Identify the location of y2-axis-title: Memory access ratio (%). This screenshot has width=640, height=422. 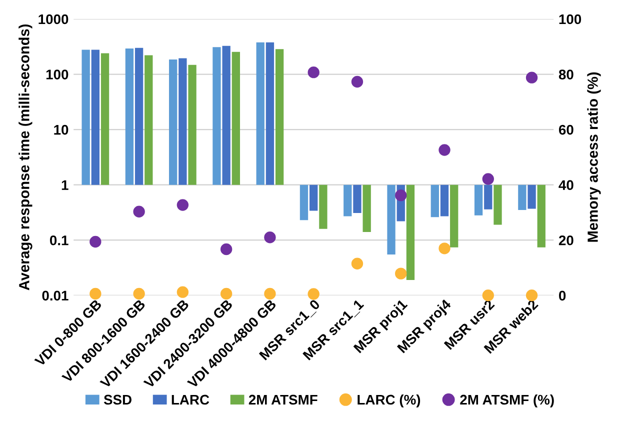
(594, 157).